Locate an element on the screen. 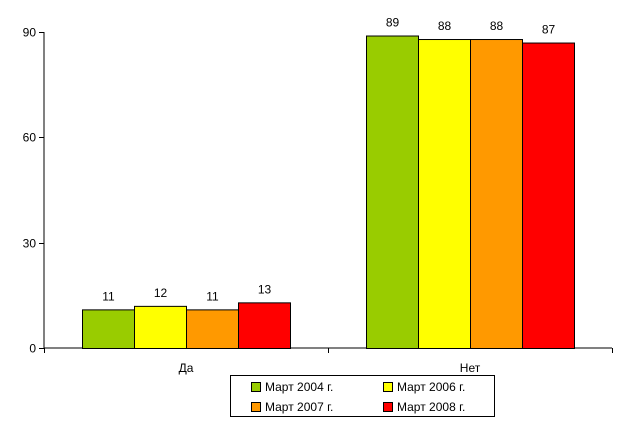 This screenshot has height=423, width=644. x-tick-label: Нет is located at coordinates (470, 368).